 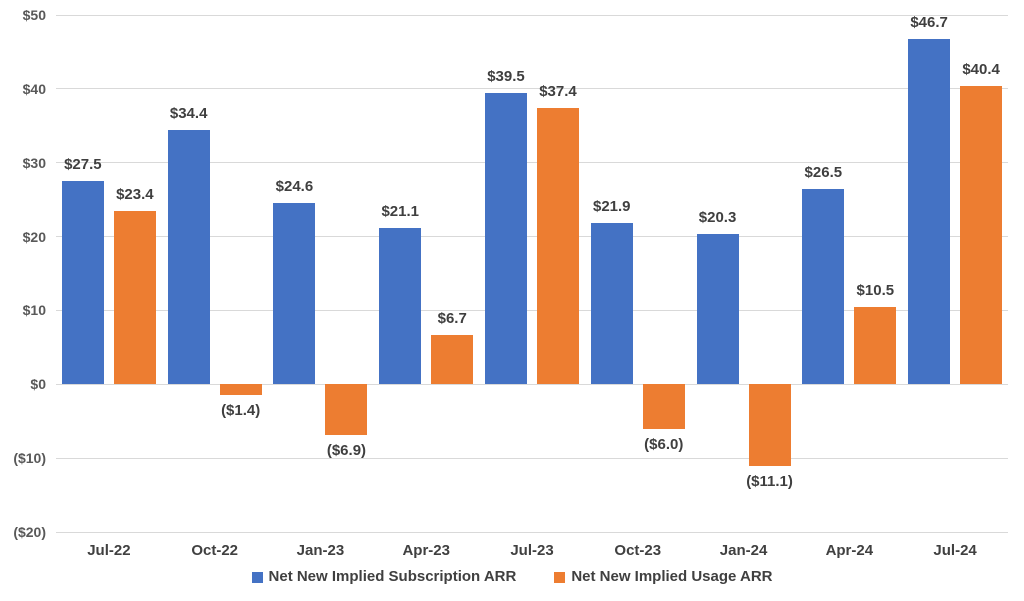 I want to click on x-axis-label-jul-23: Jul-23, so click(x=532, y=550).